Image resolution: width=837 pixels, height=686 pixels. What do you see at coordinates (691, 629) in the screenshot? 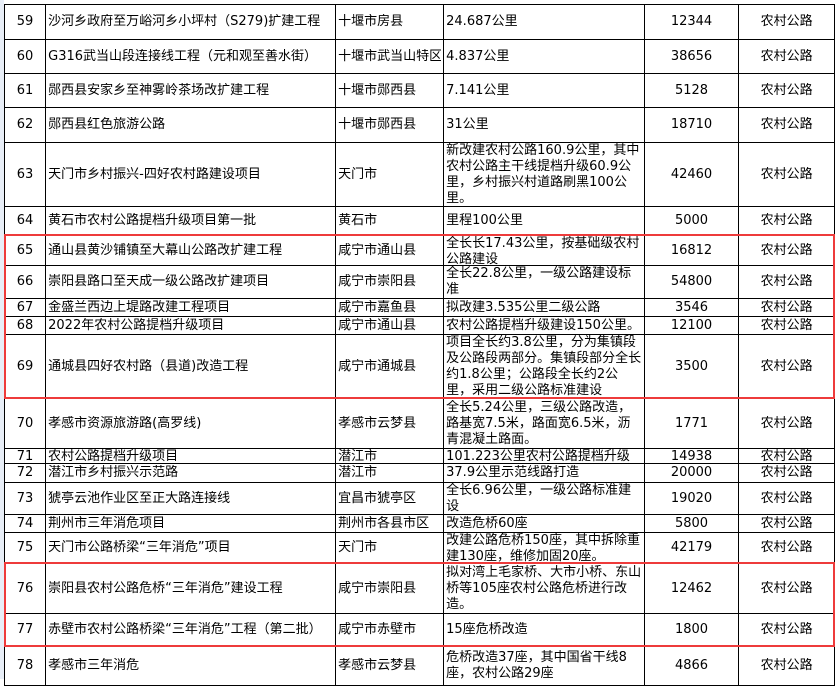
I see `investment-amount-cell: 1800` at bounding box center [691, 629].